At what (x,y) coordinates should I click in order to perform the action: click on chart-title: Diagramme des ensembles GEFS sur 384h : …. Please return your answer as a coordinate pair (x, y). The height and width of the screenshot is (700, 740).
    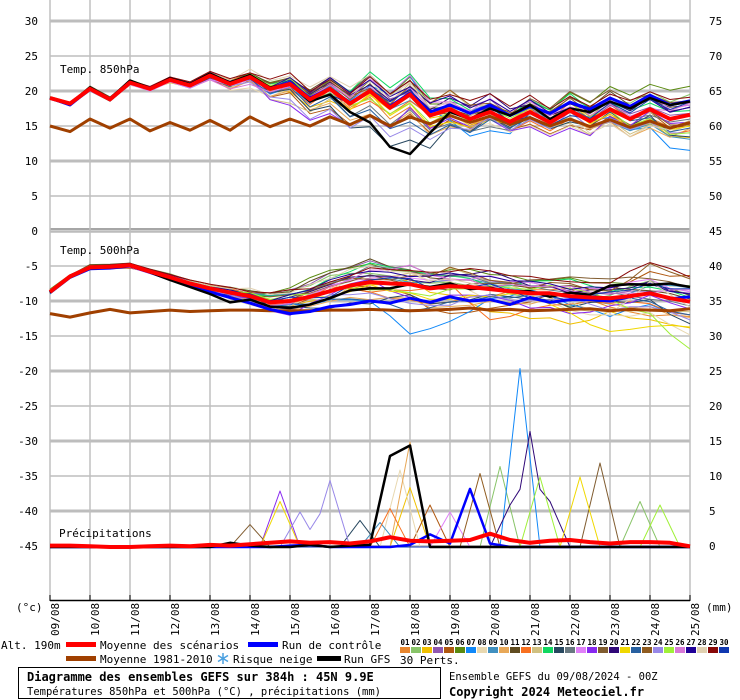
    Looking at the image, I should click on (200, 677).